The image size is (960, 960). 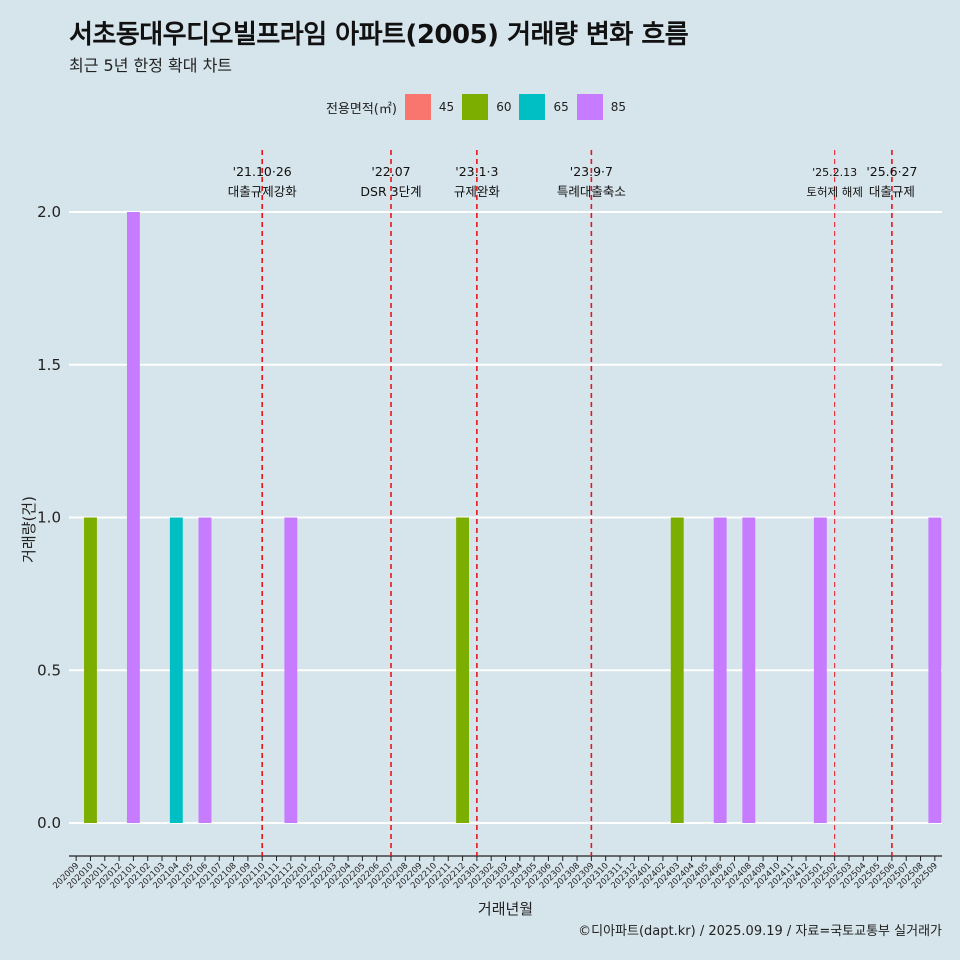 What do you see at coordinates (49, 518) in the screenshot?
I see `y-tick-label: 1.0` at bounding box center [49, 518].